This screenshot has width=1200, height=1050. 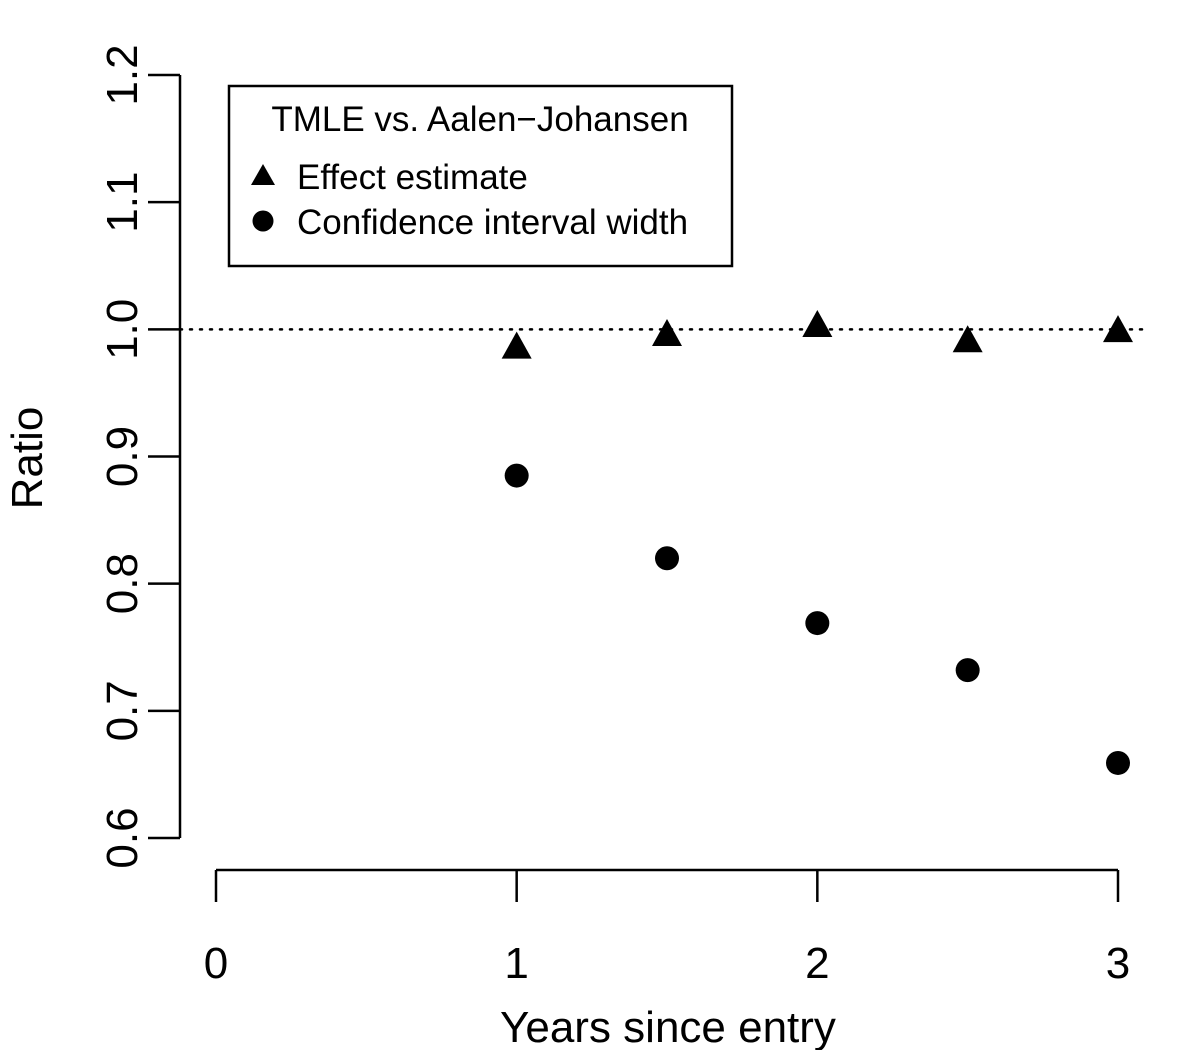 I want to click on y-tick-label: 1.0, so click(x=122, y=329).